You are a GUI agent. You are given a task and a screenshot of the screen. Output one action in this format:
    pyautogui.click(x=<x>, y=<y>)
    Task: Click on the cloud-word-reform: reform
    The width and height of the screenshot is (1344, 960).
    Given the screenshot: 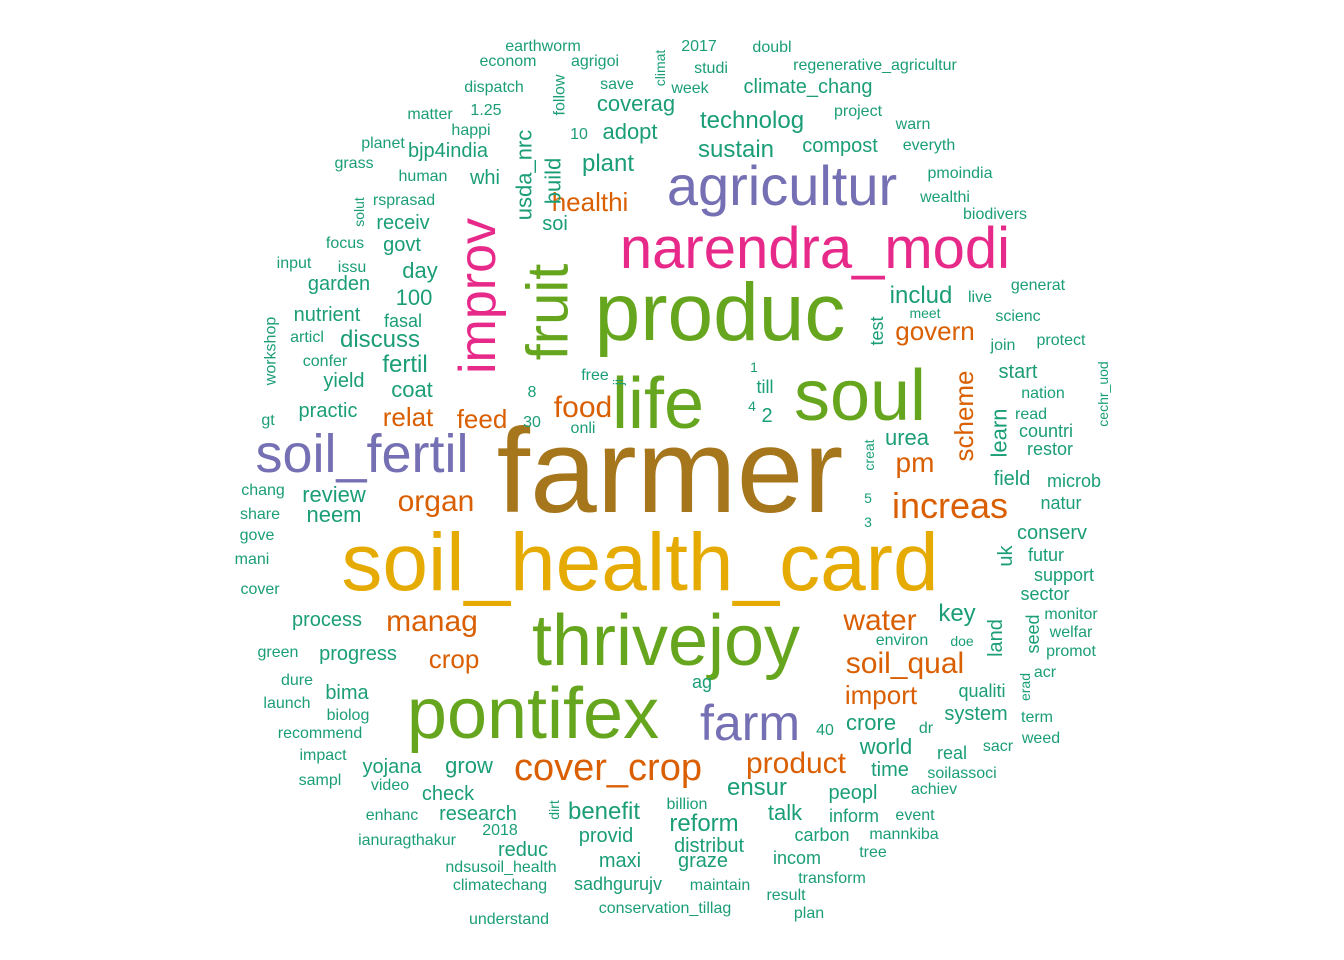 What is the action you would take?
    pyautogui.click(x=703, y=823)
    